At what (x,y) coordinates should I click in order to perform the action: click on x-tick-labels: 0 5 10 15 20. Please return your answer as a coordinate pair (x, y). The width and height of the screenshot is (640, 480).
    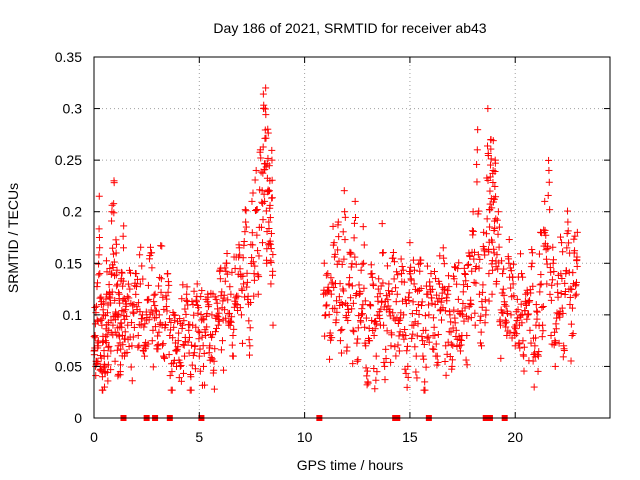
    Looking at the image, I should click on (306, 437).